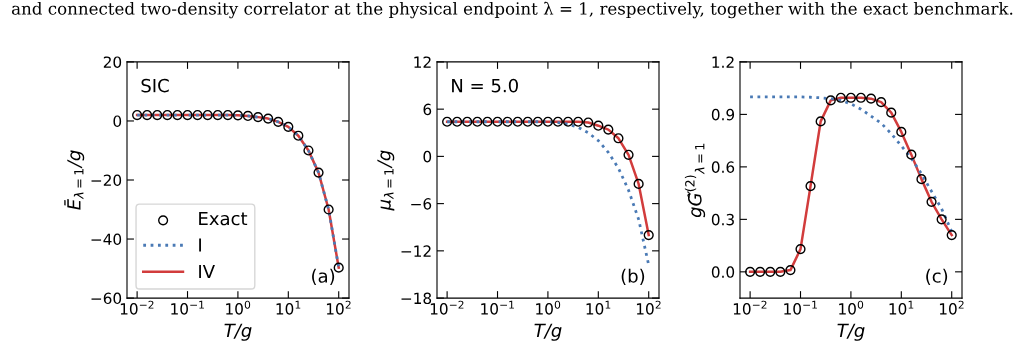 The width and height of the screenshot is (1025, 360). Describe the element at coordinates (106, 298) in the screenshot. I see `y-tick-label: −60` at that location.